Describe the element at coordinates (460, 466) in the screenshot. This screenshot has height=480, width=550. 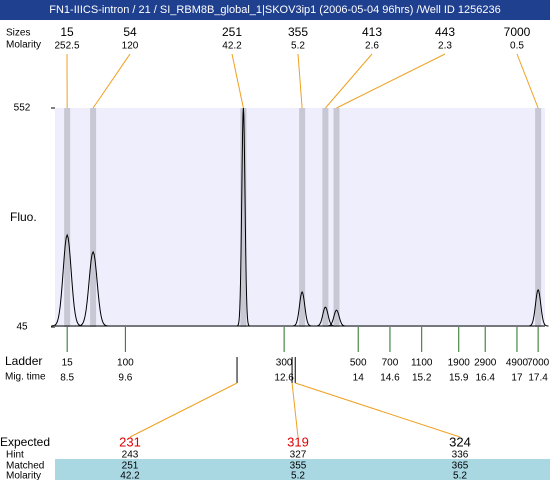
I see `matched-size: 365` at that location.